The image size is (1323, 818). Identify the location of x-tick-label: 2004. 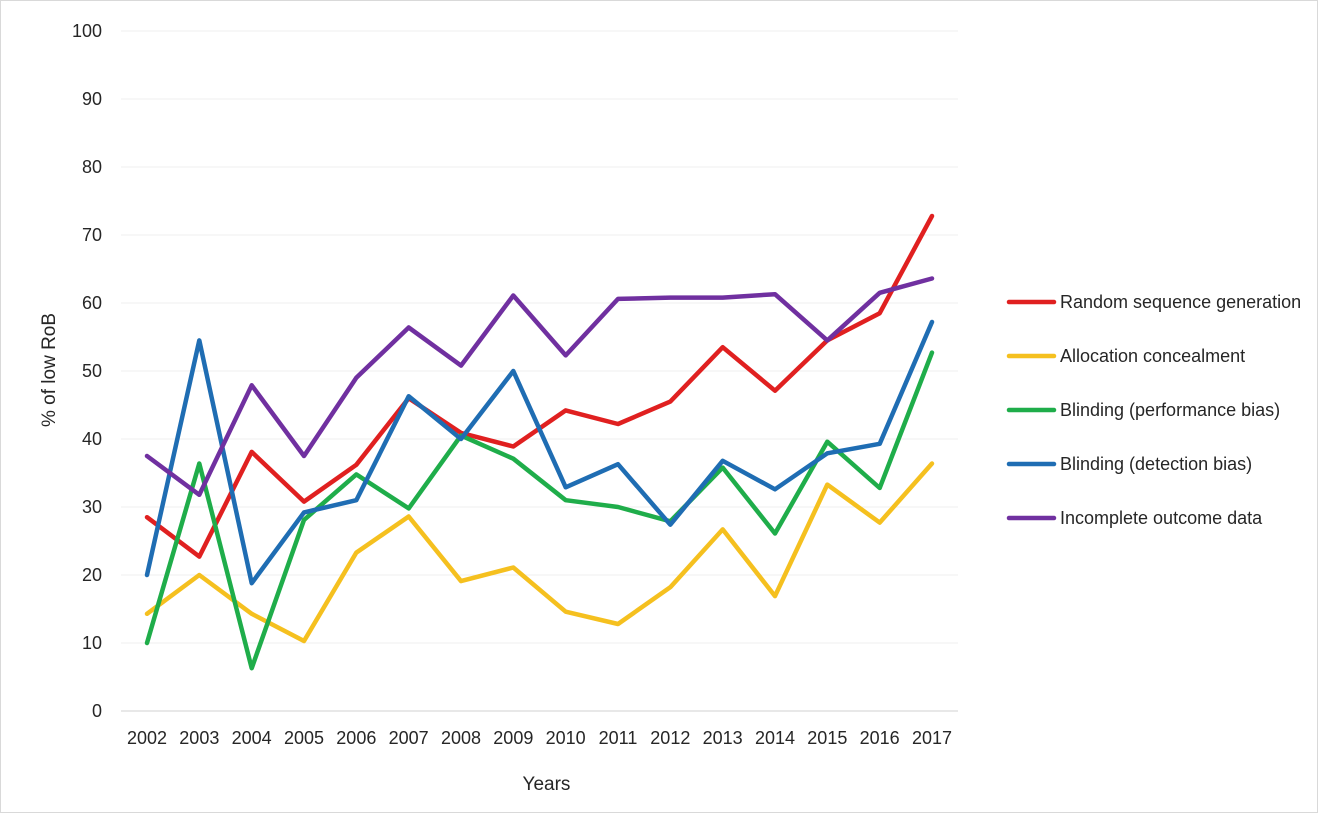
(252, 738).